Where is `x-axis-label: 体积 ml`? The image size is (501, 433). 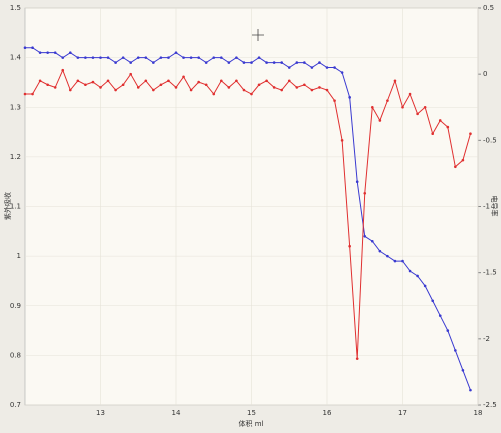
x-axis-label: 体积 ml is located at coordinates (251, 423).